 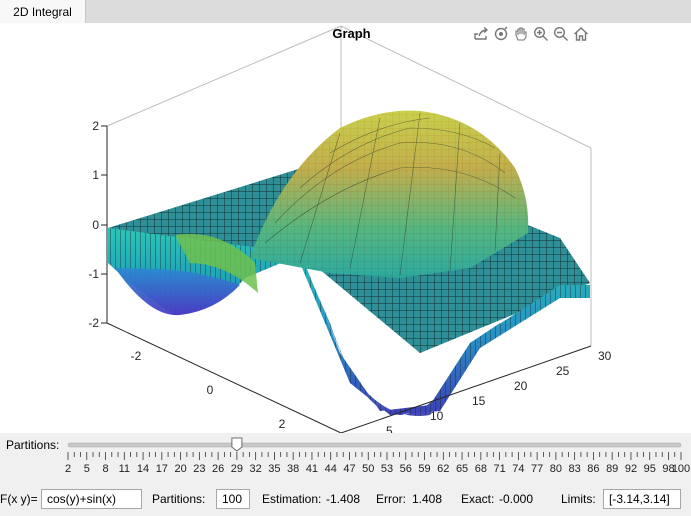 What do you see at coordinates (95, 126) in the screenshot?
I see `z-tick-label: 2` at bounding box center [95, 126].